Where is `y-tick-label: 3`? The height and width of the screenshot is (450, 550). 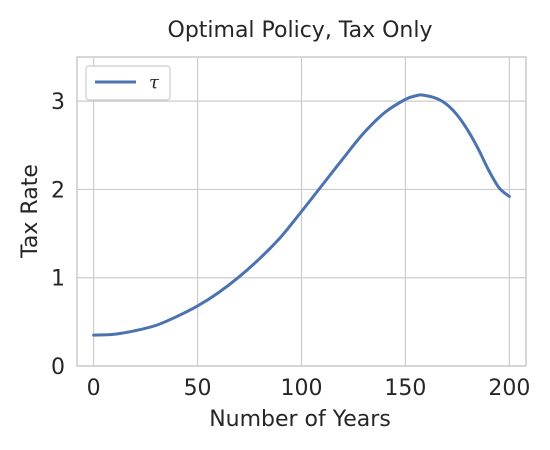
y-tick-label: 3 is located at coordinates (58, 102).